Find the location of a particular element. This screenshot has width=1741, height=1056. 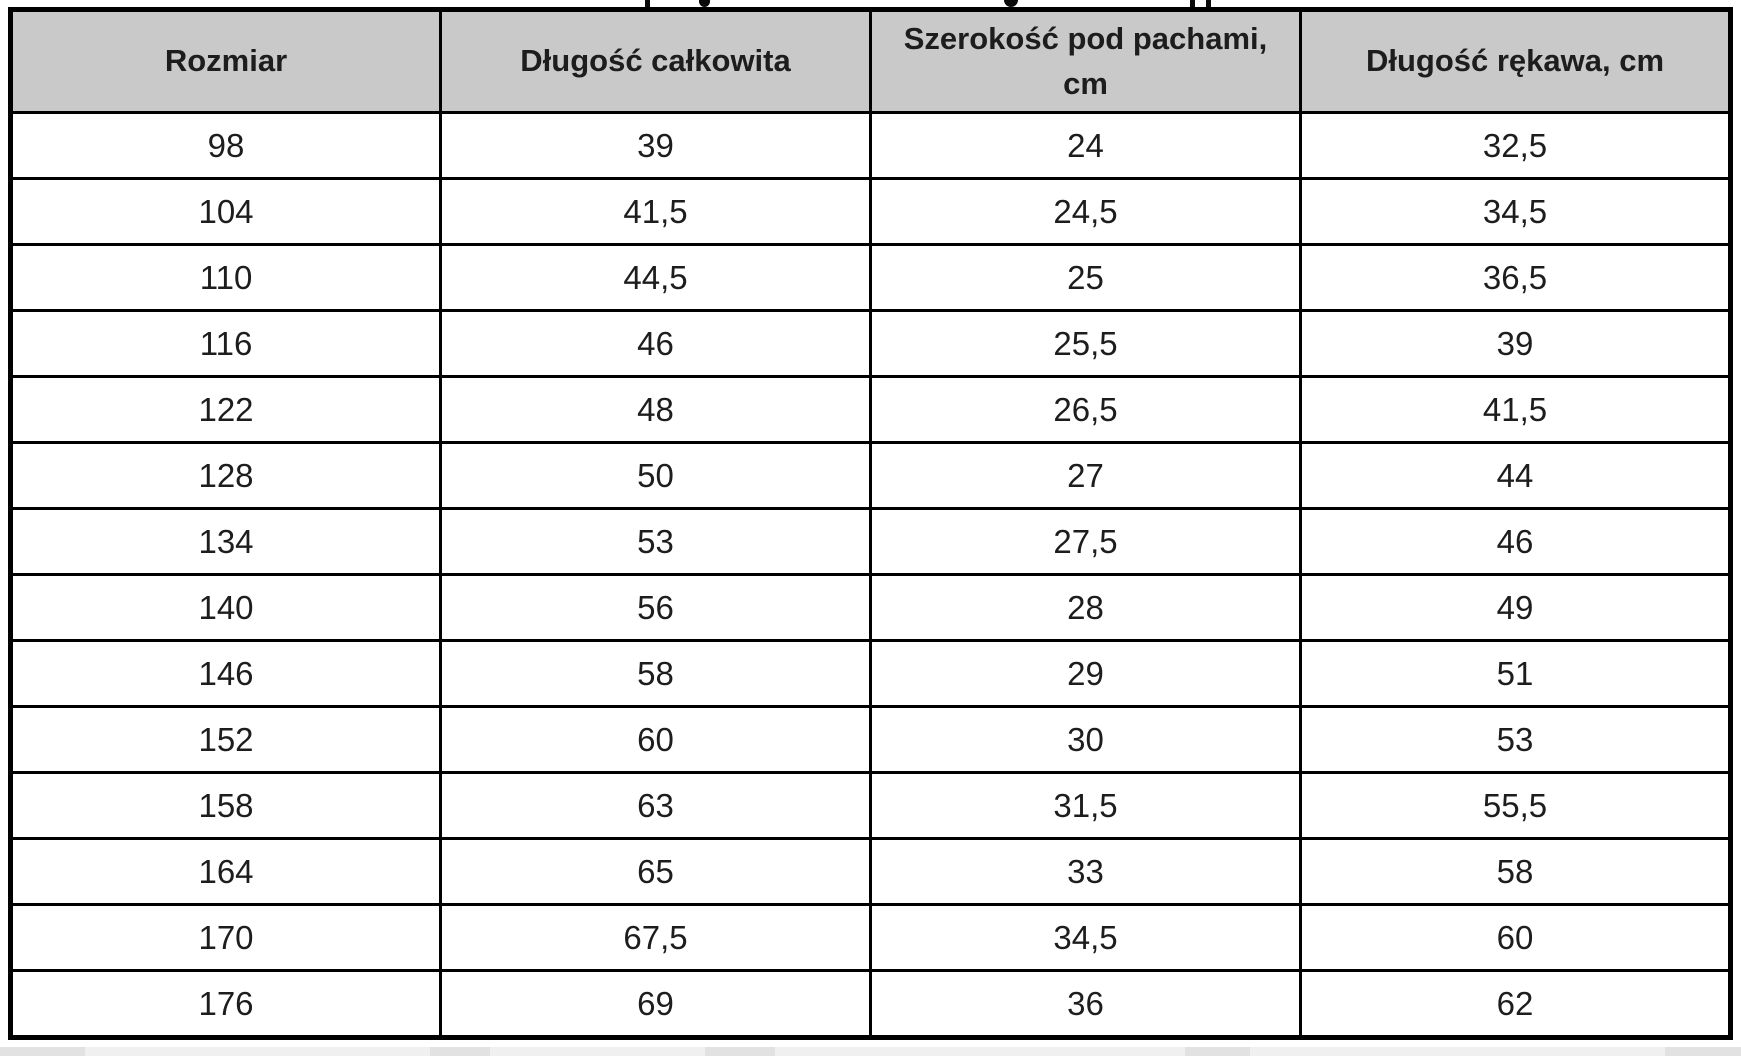

header-dlugosc-rekawa: Długość rękawa, cm is located at coordinates (1515, 61).